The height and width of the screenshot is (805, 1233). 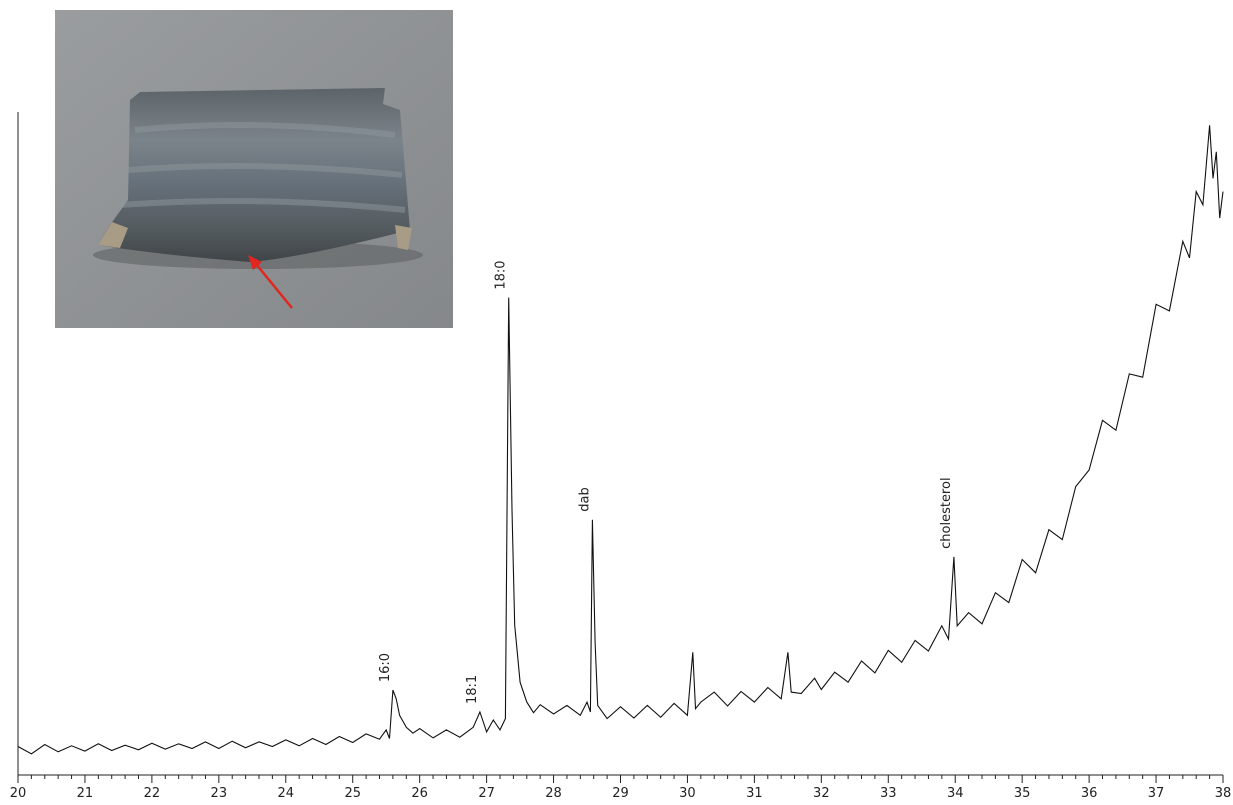 What do you see at coordinates (946, 512) in the screenshot?
I see `peak-label: cholesterol` at bounding box center [946, 512].